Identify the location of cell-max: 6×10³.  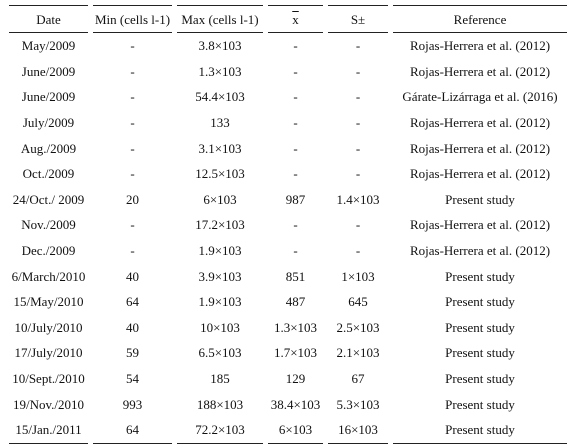
(220, 199).